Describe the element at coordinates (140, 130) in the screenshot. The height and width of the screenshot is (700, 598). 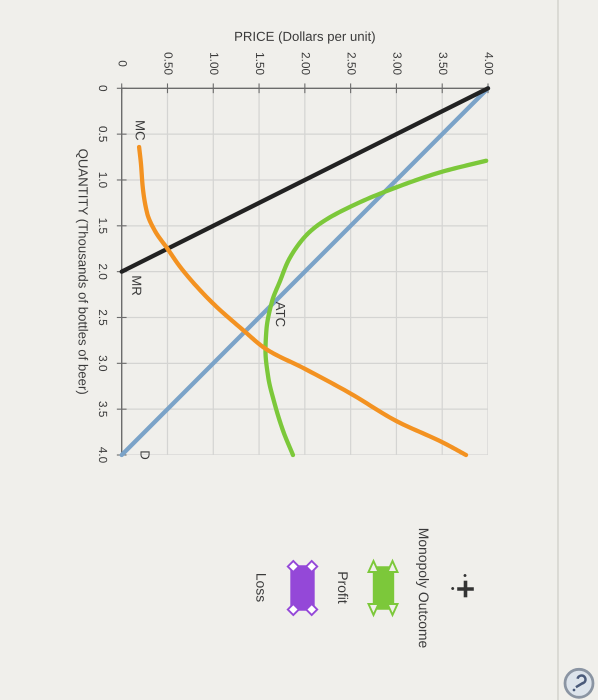
I see `text: MC` at that location.